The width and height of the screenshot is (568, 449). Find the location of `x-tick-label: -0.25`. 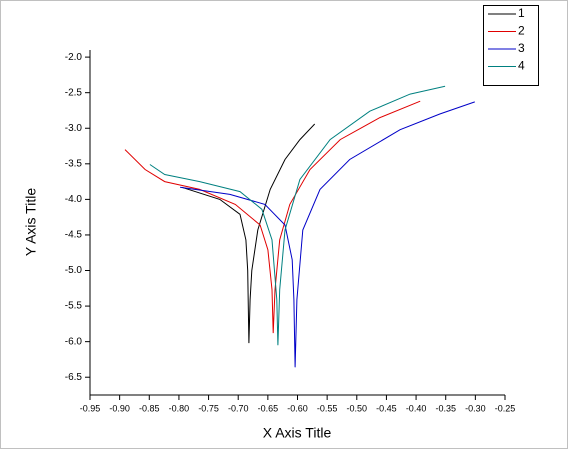

x-tick-label: -0.25 is located at coordinates (505, 408).